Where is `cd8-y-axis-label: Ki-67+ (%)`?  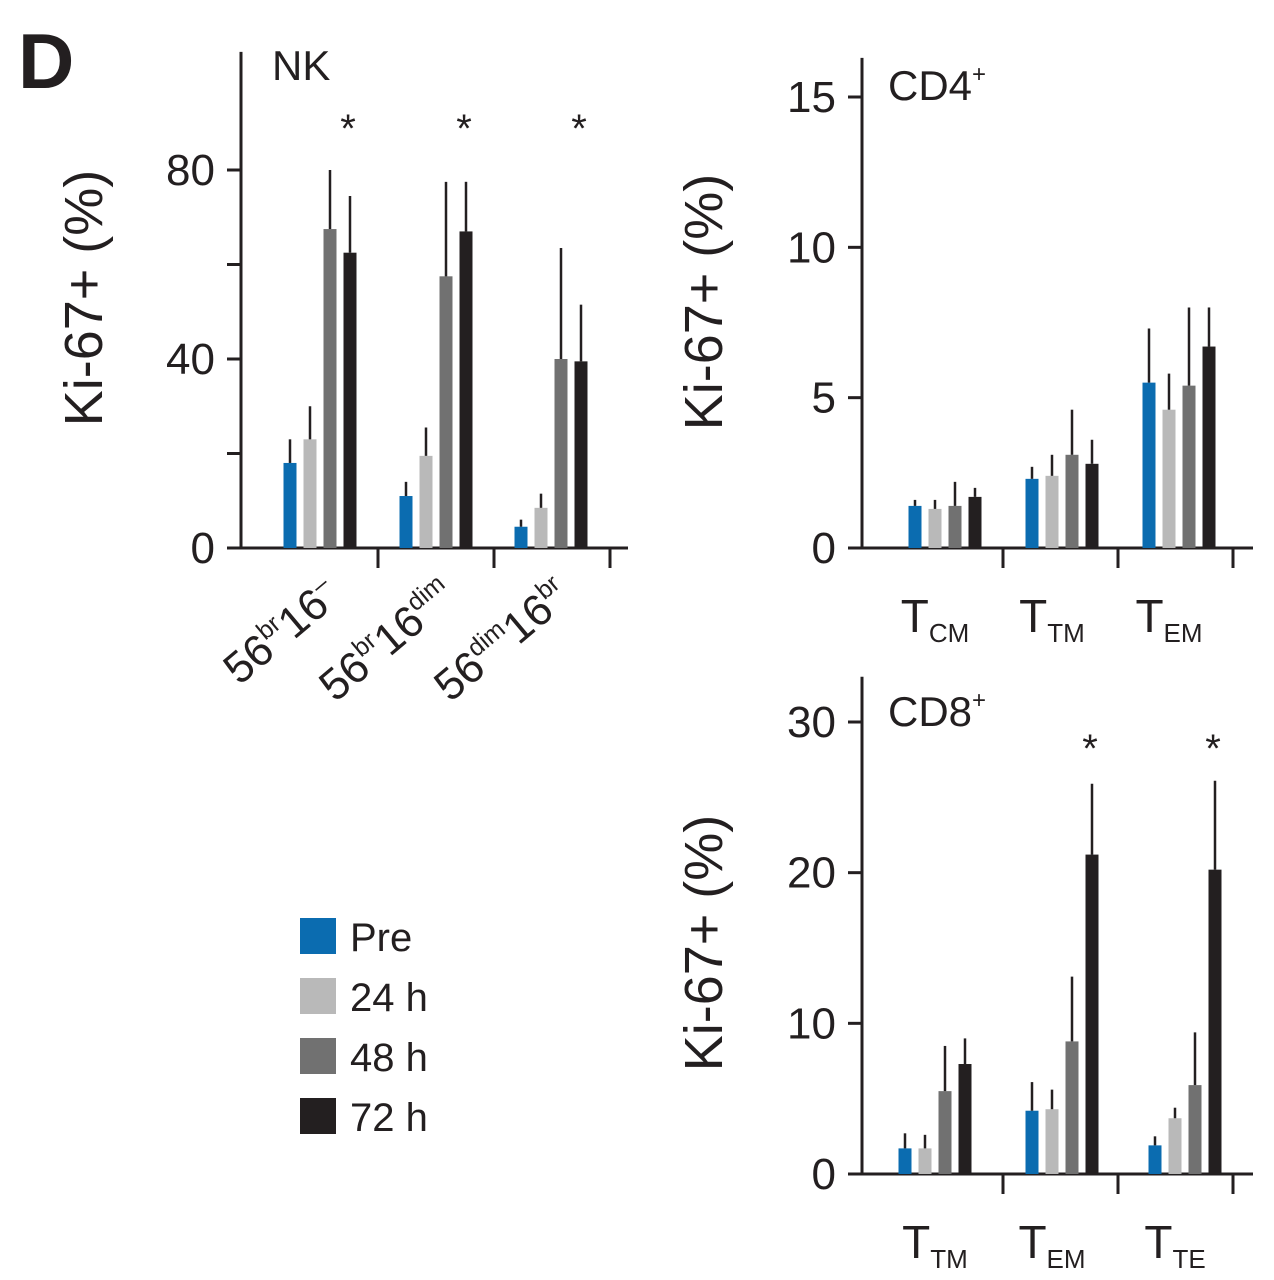 cd8-y-axis-label: Ki-67+ (%) is located at coordinates (704, 943).